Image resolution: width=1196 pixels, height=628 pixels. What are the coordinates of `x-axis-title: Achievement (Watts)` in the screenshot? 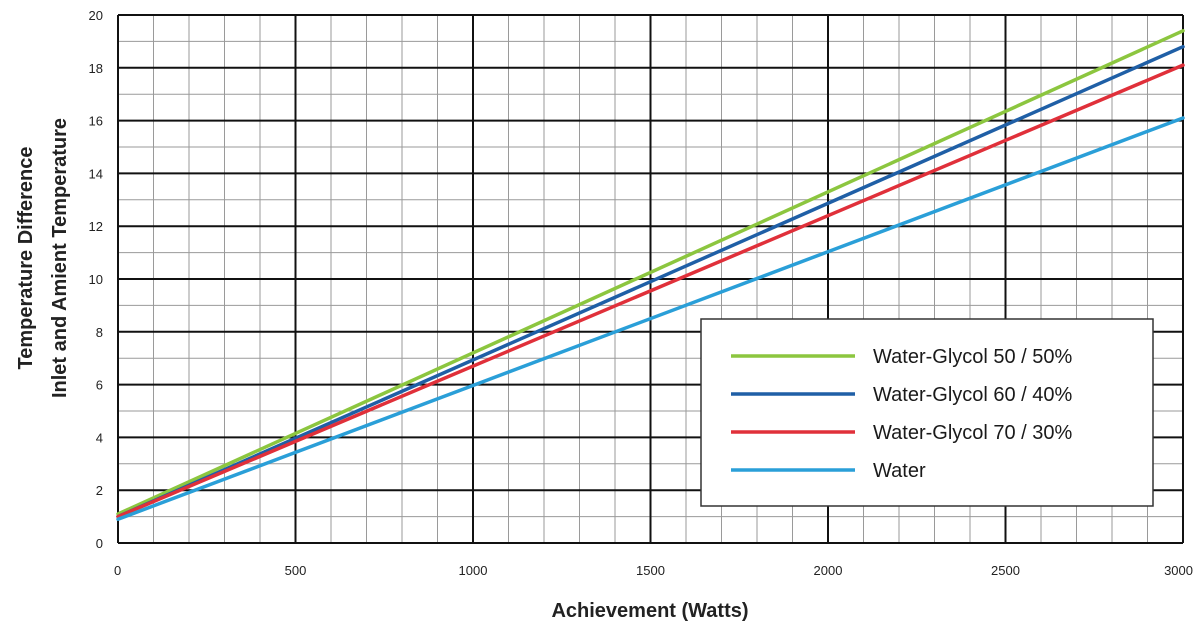 It's located at (649, 611).